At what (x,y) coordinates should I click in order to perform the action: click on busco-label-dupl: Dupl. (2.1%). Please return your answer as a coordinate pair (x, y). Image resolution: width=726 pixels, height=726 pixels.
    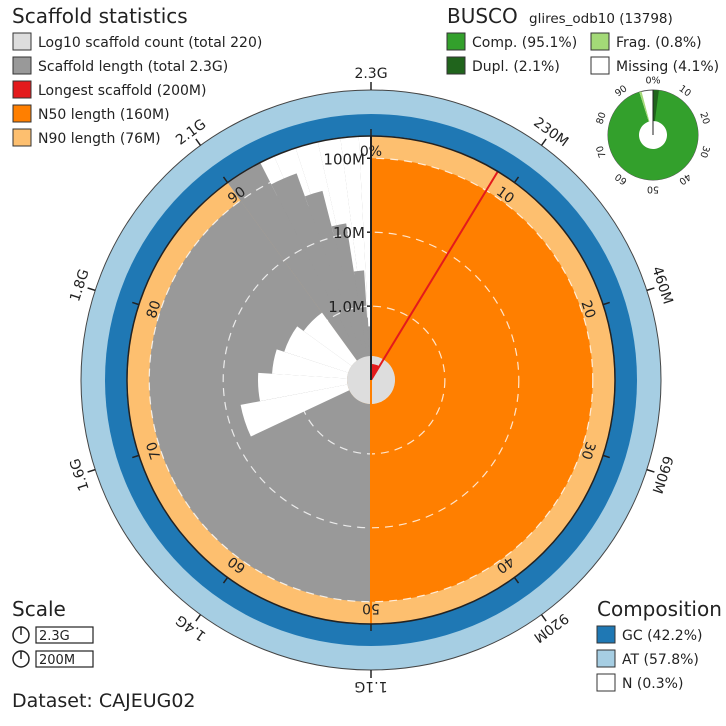
    Looking at the image, I should click on (516, 67).